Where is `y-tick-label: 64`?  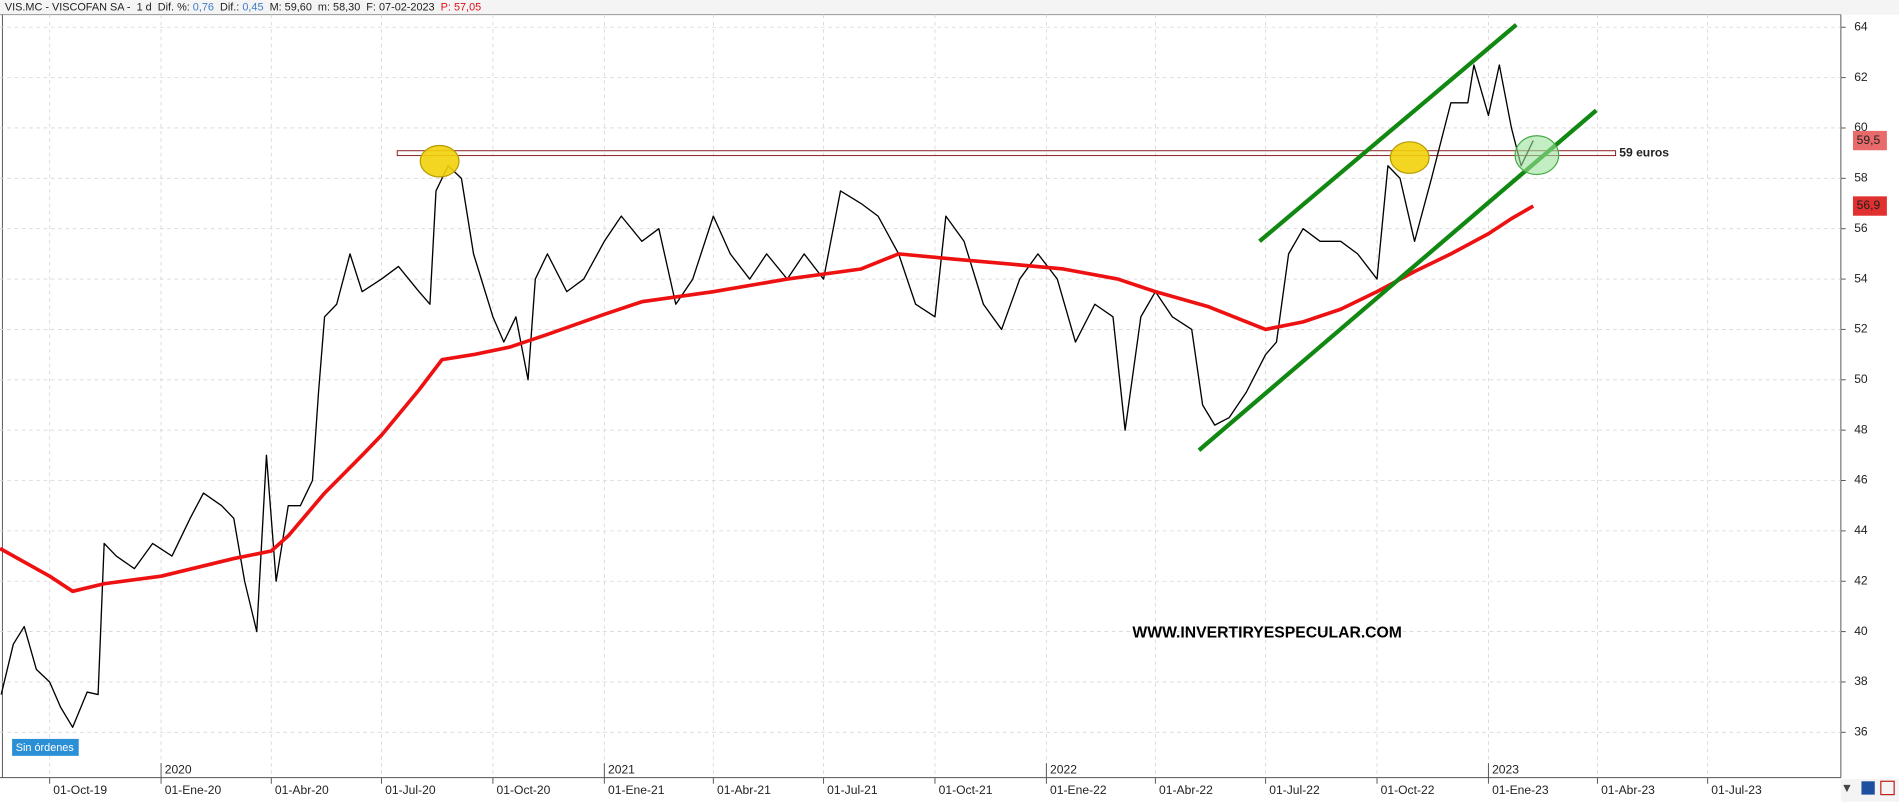
y-tick-label: 64 is located at coordinates (1861, 26).